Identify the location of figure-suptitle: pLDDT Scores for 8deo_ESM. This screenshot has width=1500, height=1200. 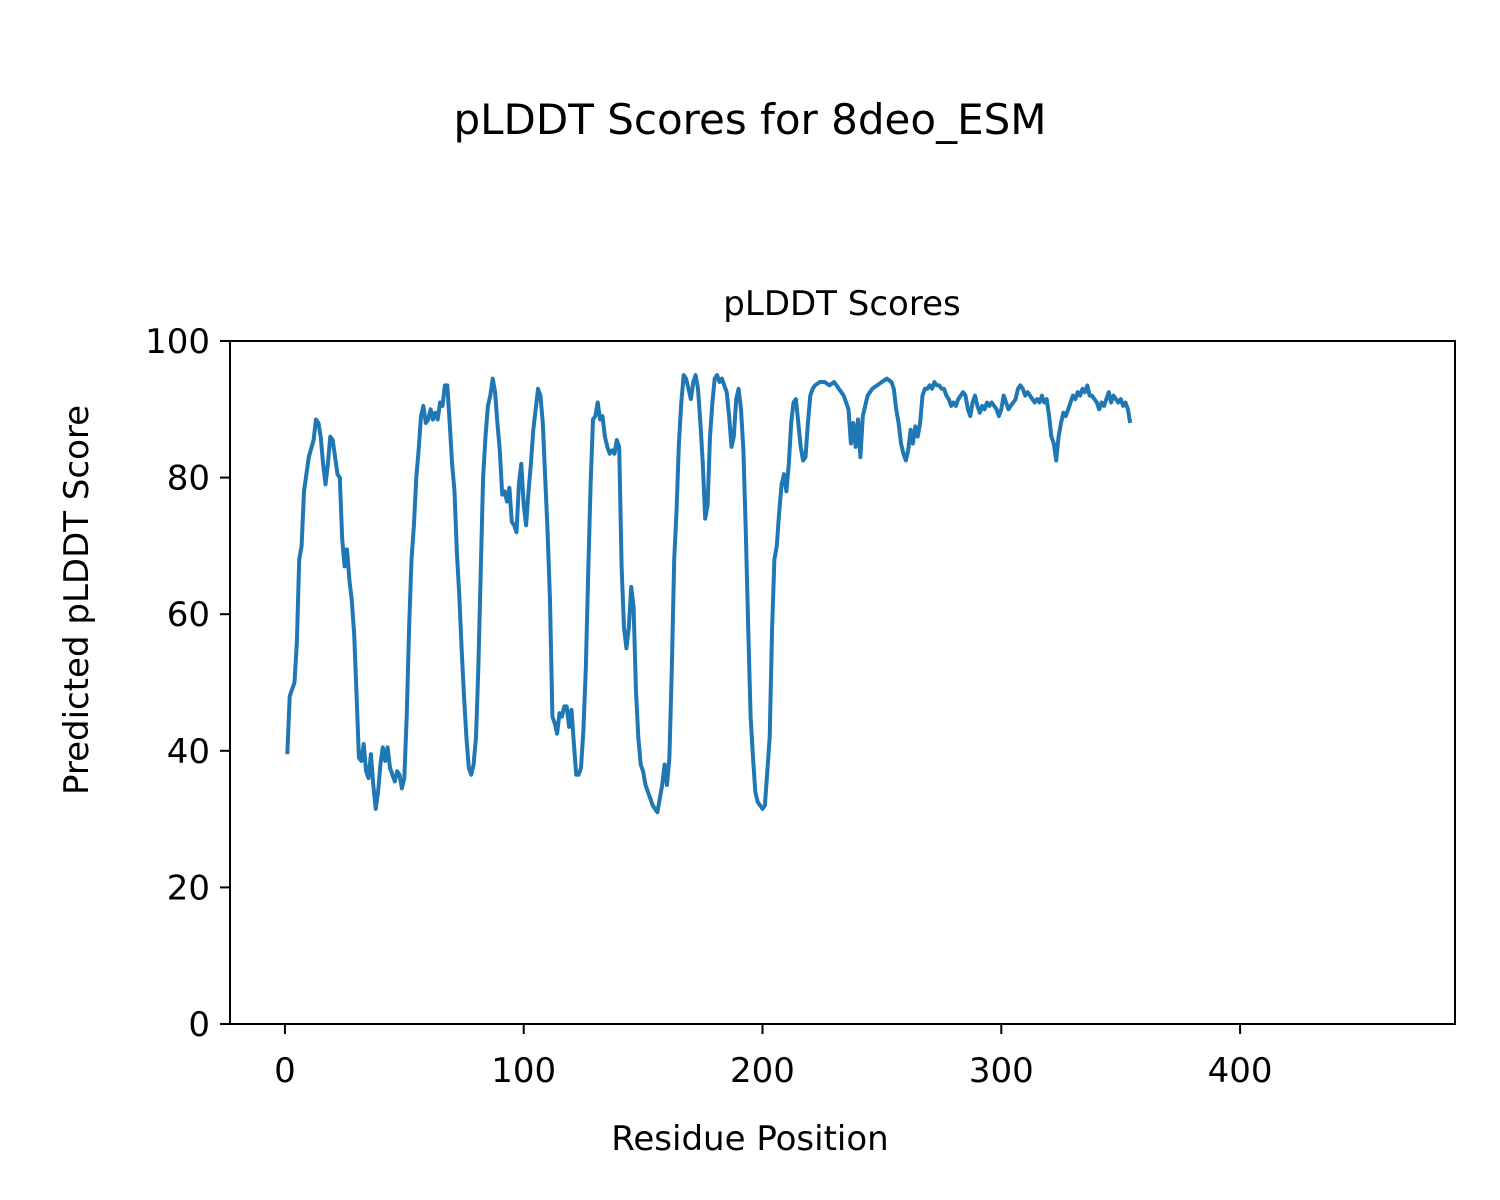
(749, 119).